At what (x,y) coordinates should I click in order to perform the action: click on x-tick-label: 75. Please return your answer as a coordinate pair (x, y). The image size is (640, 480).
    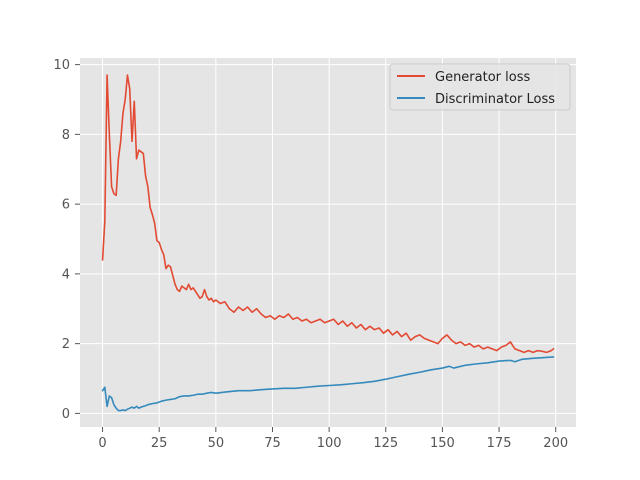
    Looking at the image, I should click on (272, 443).